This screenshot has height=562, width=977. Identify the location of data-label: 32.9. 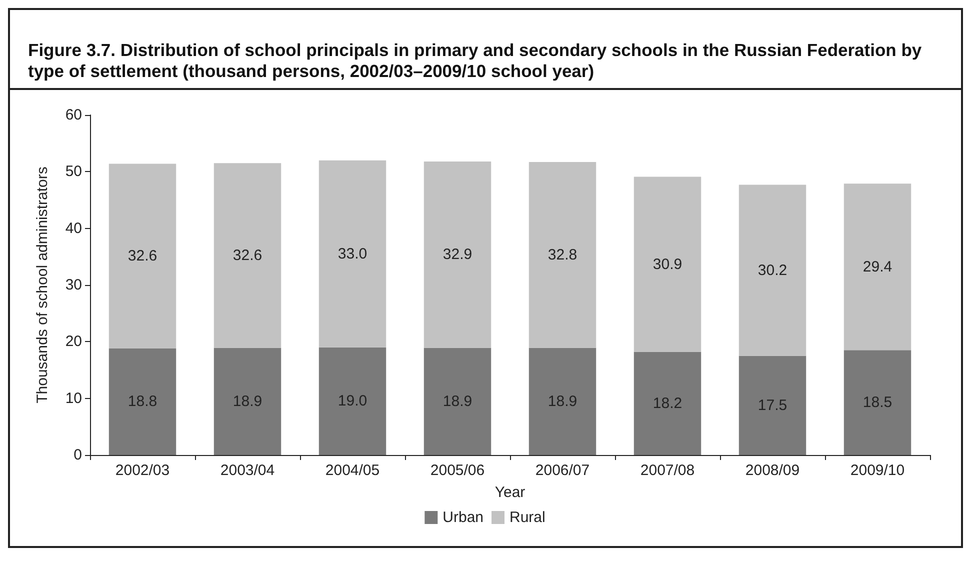
(457, 255).